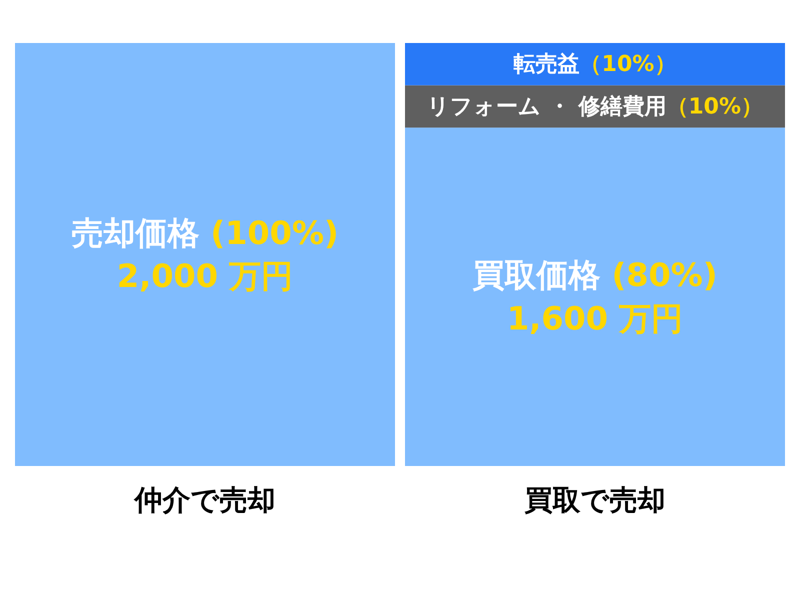 This screenshot has width=800, height=600. What do you see at coordinates (595, 106) in the screenshot?
I see `data-label: リフォーム ・ 修繕費用（10%）` at bounding box center [595, 106].